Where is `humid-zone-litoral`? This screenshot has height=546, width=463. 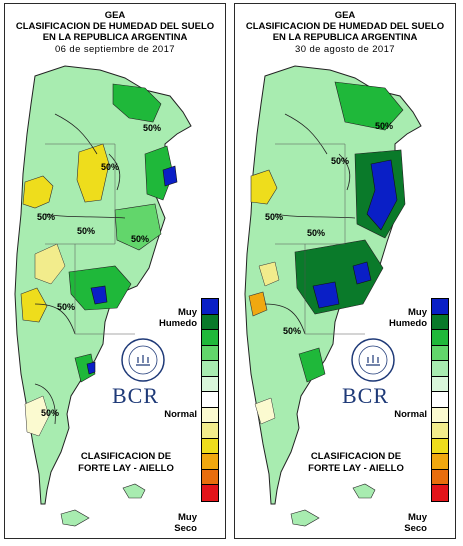
humid-zone-litoral is located at coordinates (159, 173).